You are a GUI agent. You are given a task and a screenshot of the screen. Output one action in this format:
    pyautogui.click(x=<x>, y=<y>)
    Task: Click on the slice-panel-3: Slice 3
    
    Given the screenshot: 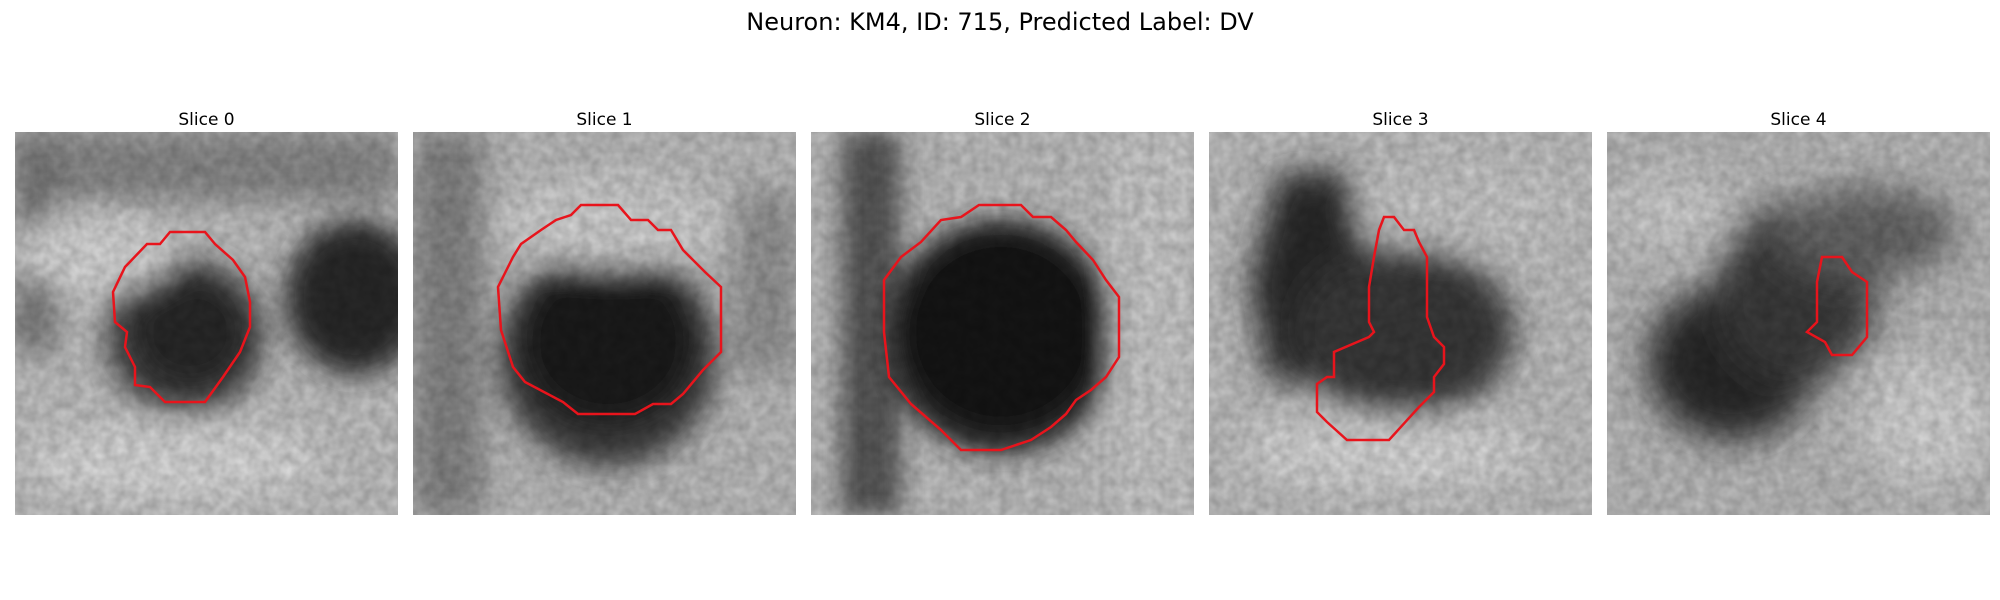 What is the action you would take?
    pyautogui.click(x=1400, y=311)
    